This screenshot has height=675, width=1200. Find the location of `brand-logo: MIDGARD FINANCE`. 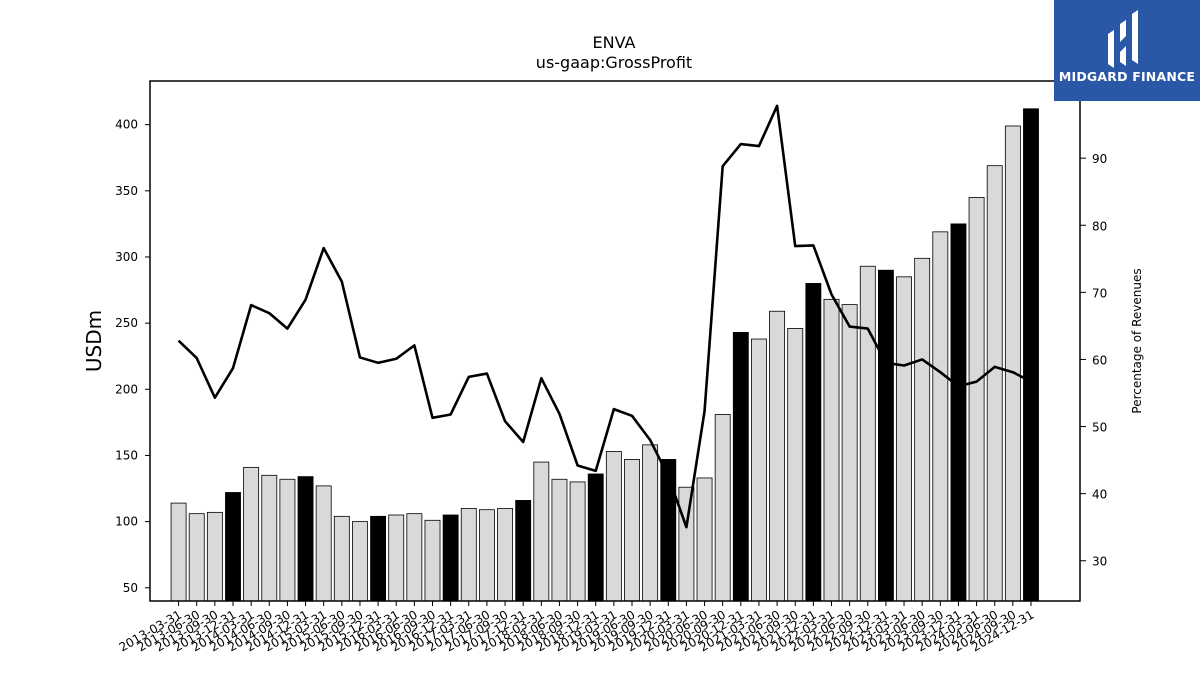

brand-logo: MIDGARD FINANCE is located at coordinates (1127, 50).